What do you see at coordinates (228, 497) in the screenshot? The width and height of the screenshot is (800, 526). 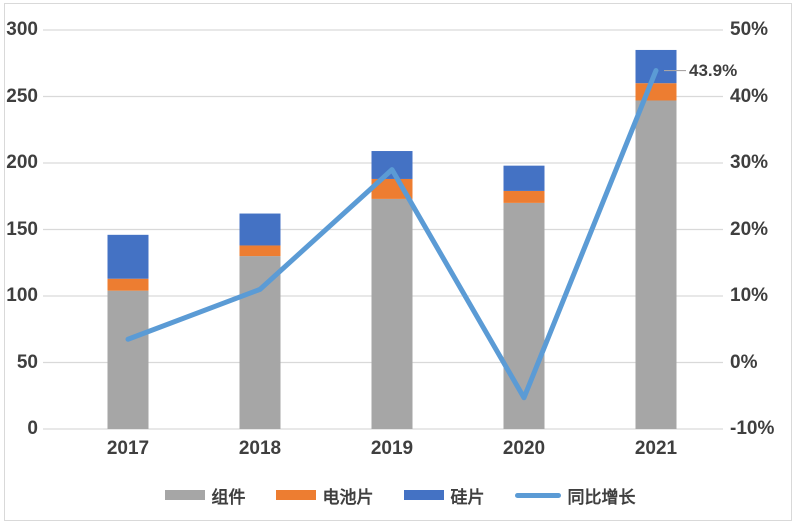 I see `legend-label: 组件` at bounding box center [228, 497].